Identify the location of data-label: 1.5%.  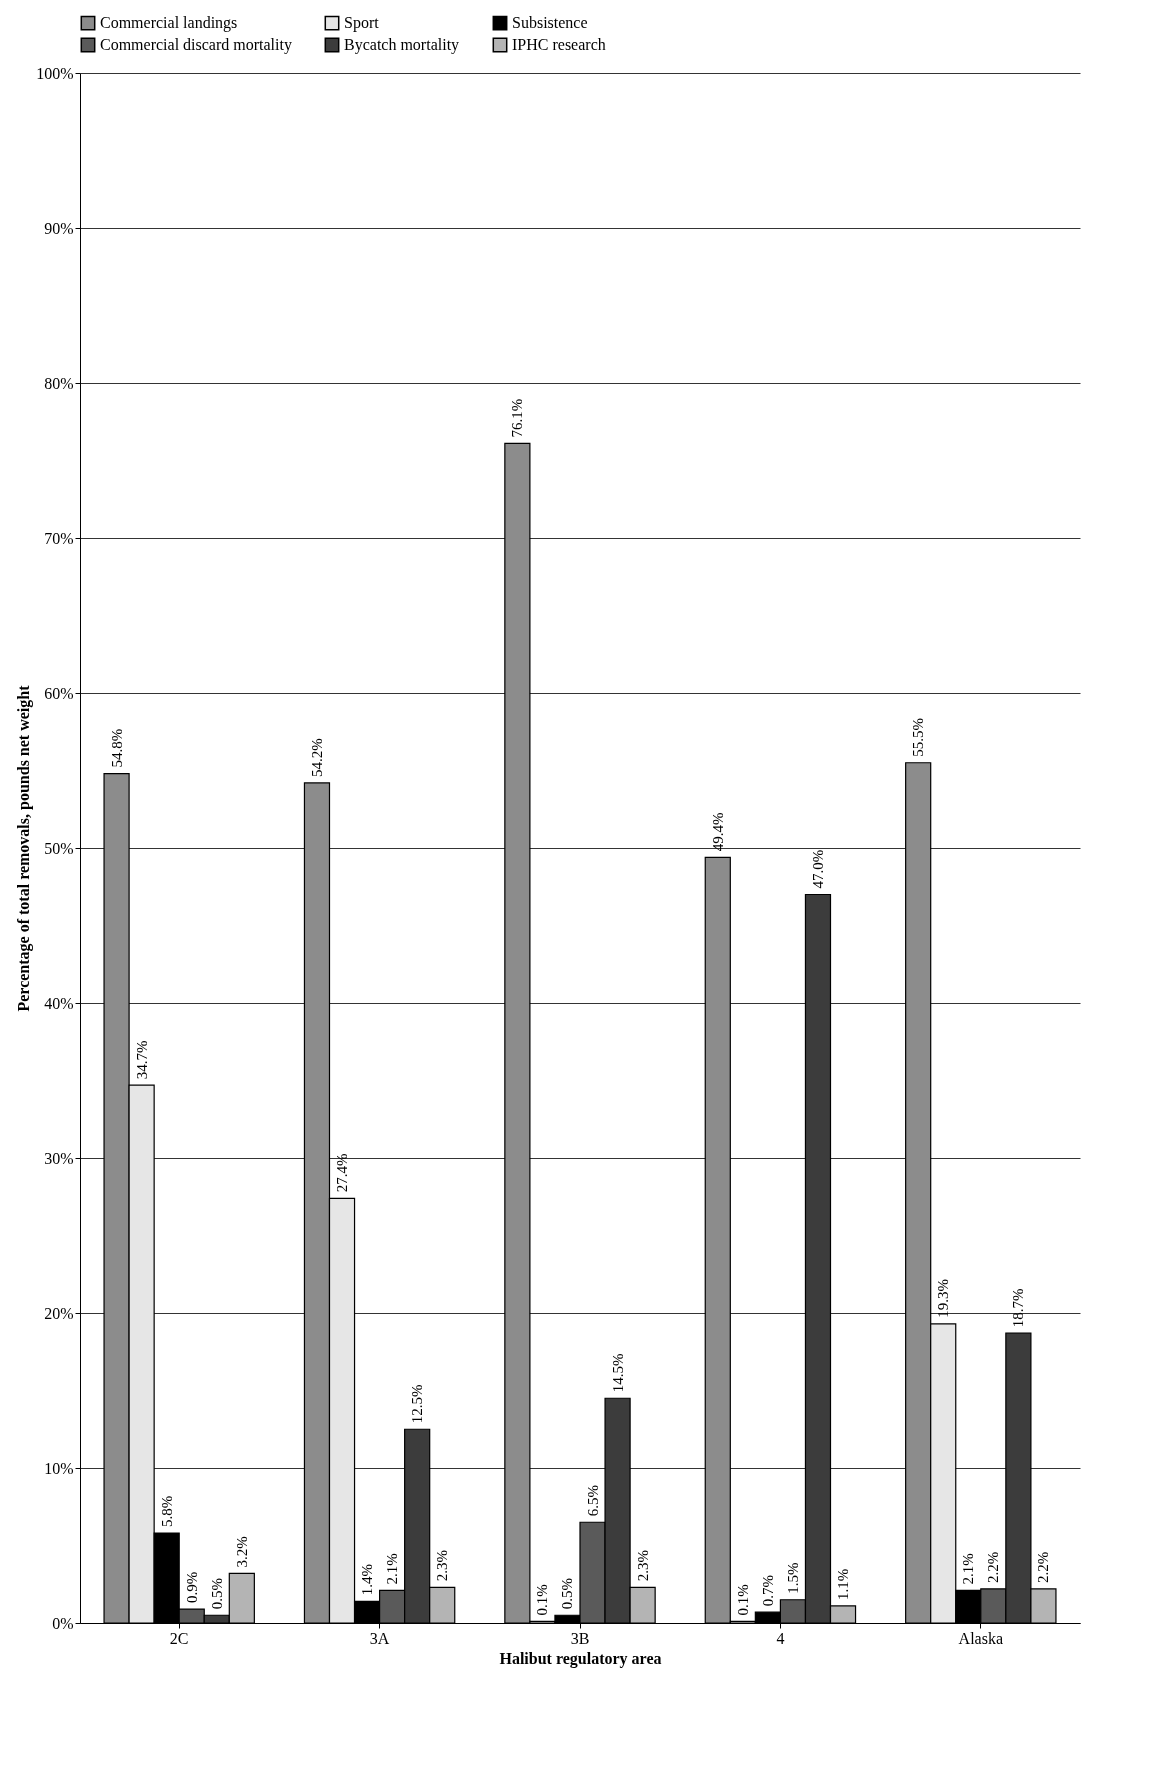
(792, 1578).